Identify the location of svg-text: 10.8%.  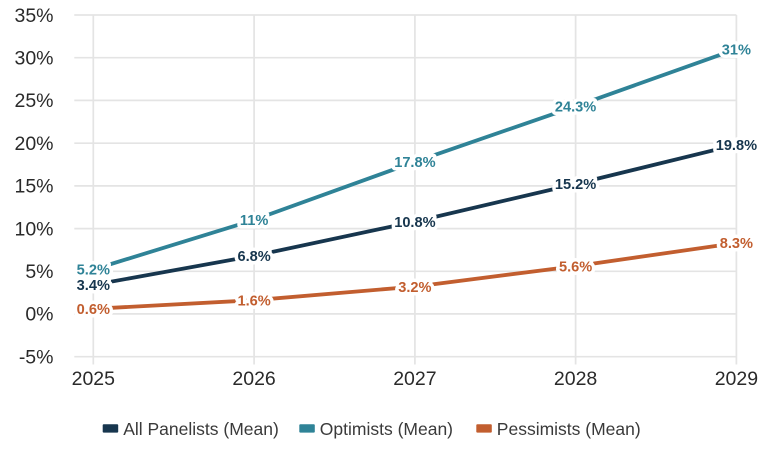
(414, 223).